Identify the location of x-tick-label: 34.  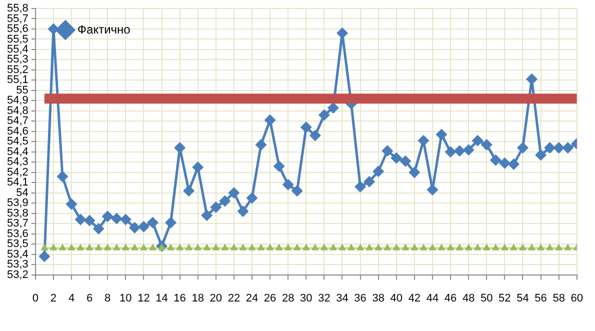
(342, 298).